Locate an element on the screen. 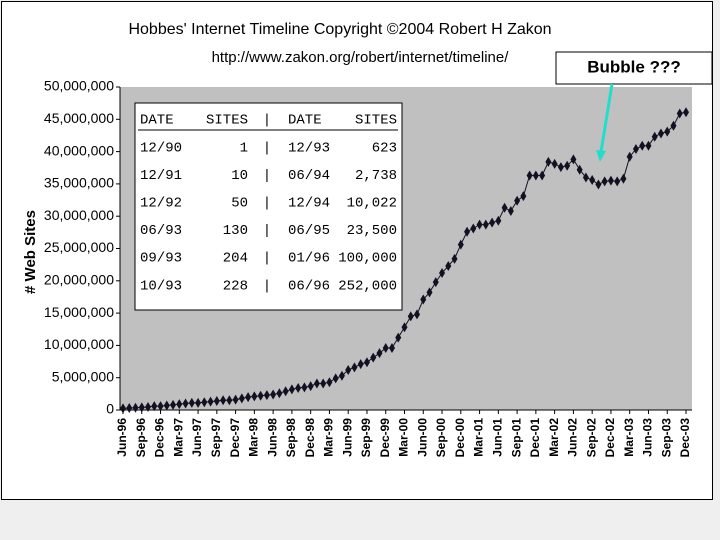 This screenshot has width=720, height=540. x-tick-label: Jun-02 is located at coordinates (573, 437).